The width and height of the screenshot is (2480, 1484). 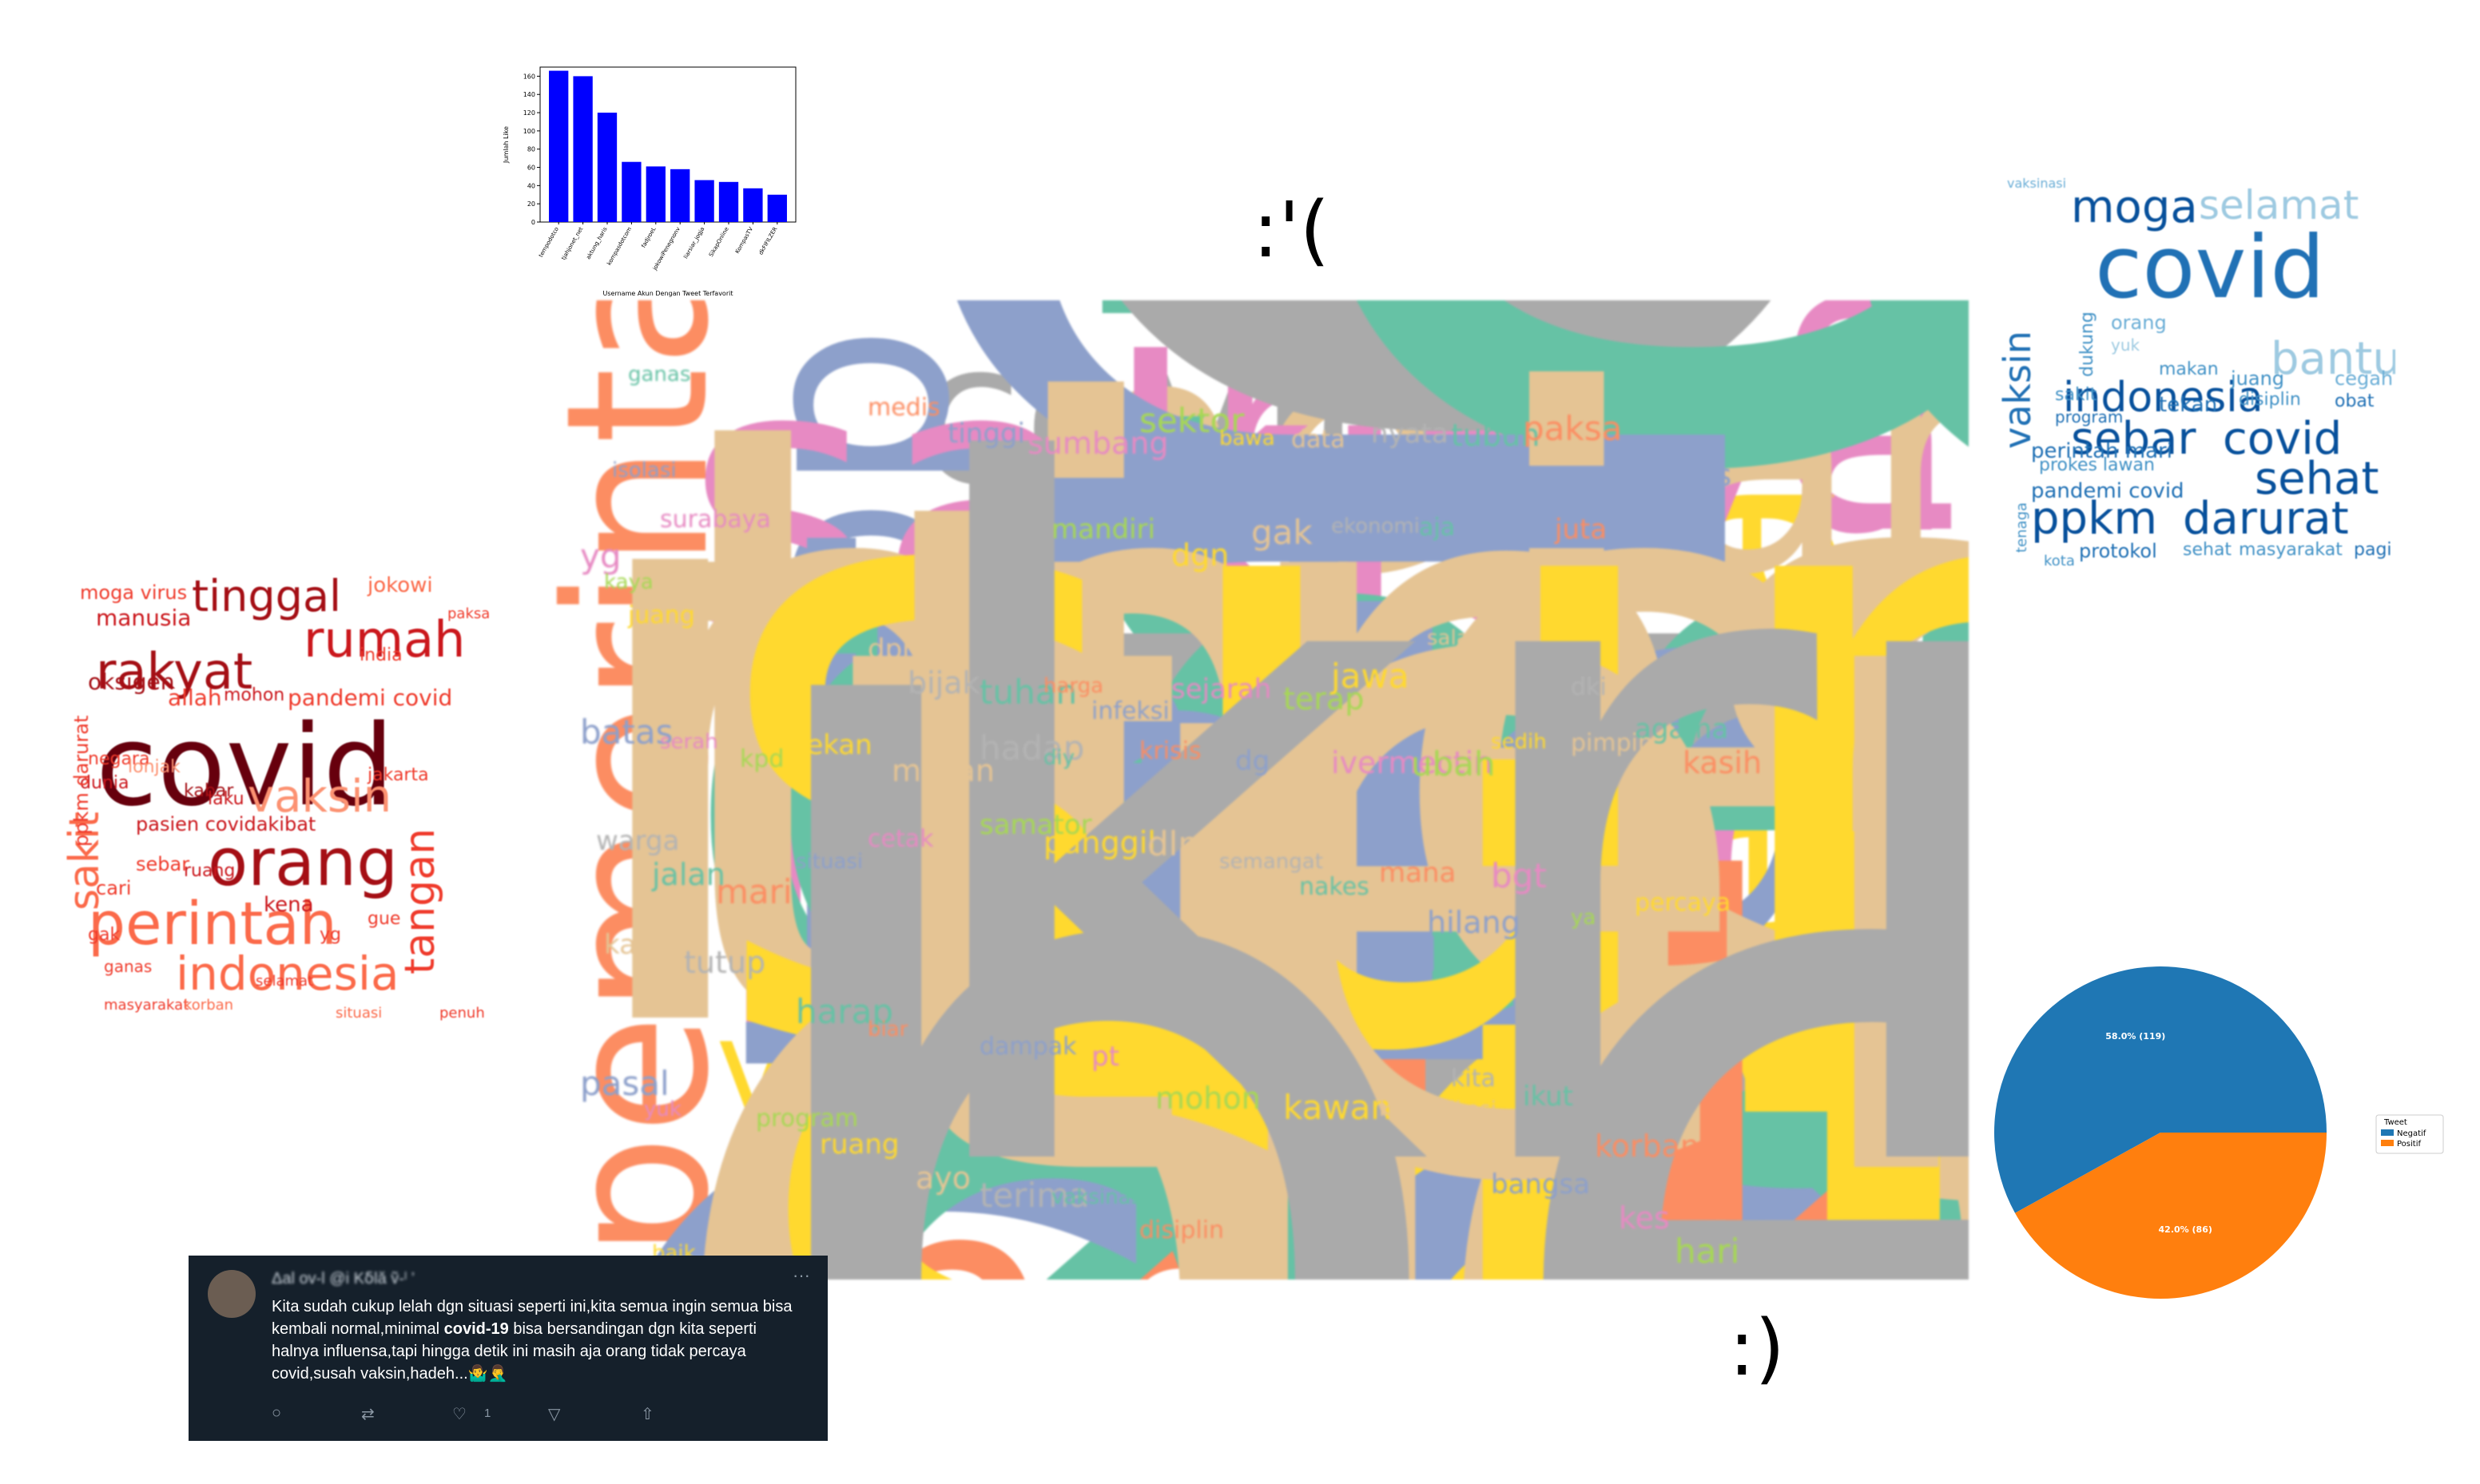 What do you see at coordinates (1541, 1184) in the screenshot?
I see `wordcloud-word: bangsa` at bounding box center [1541, 1184].